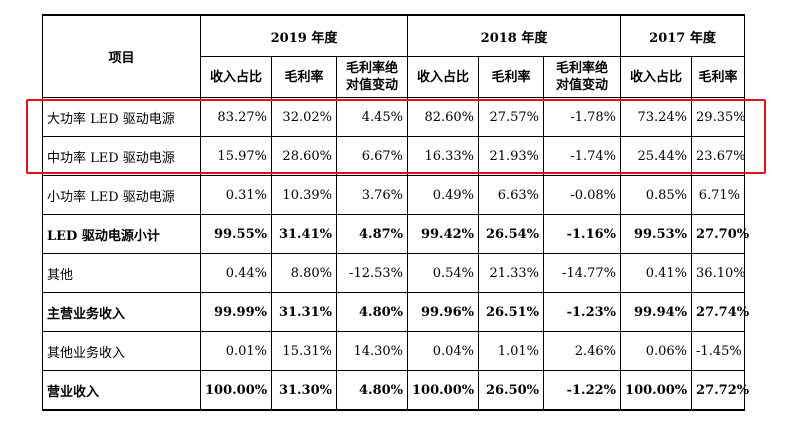 The width and height of the screenshot is (785, 436). Describe the element at coordinates (656, 312) in the screenshot. I see `table-cell: 99.94%` at that location.